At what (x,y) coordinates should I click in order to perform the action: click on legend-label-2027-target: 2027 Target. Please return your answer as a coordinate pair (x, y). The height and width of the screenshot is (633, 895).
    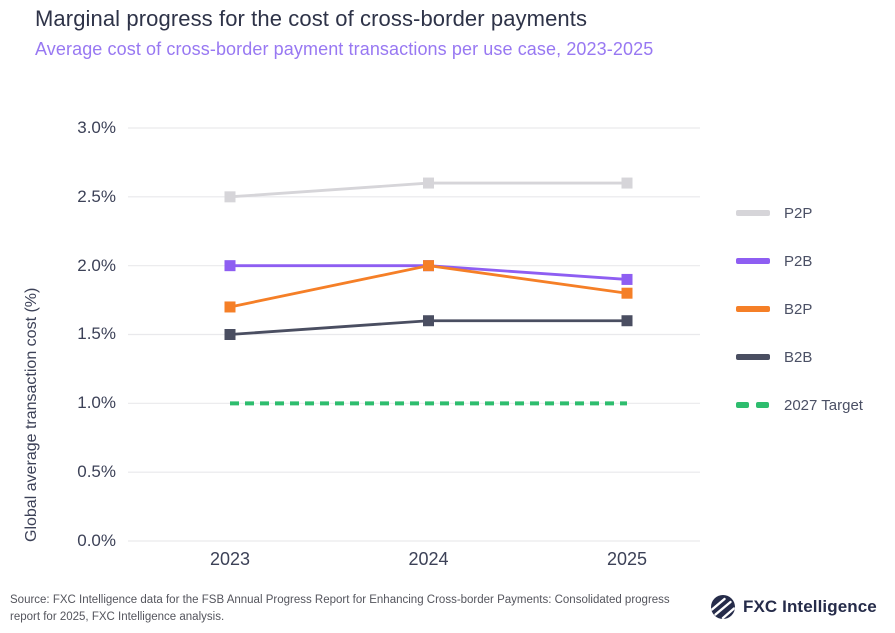
    Looking at the image, I should click on (823, 405).